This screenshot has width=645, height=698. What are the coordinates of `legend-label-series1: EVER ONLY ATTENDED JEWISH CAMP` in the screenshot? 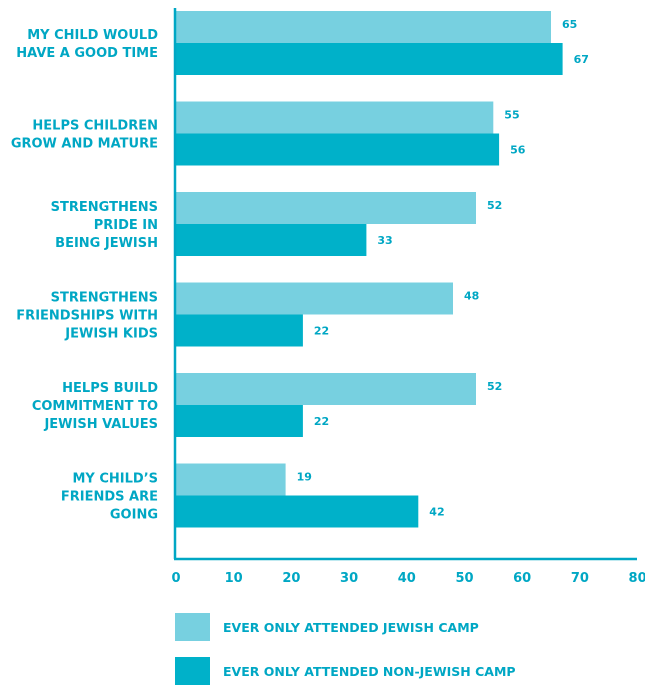 It's located at (351, 627).